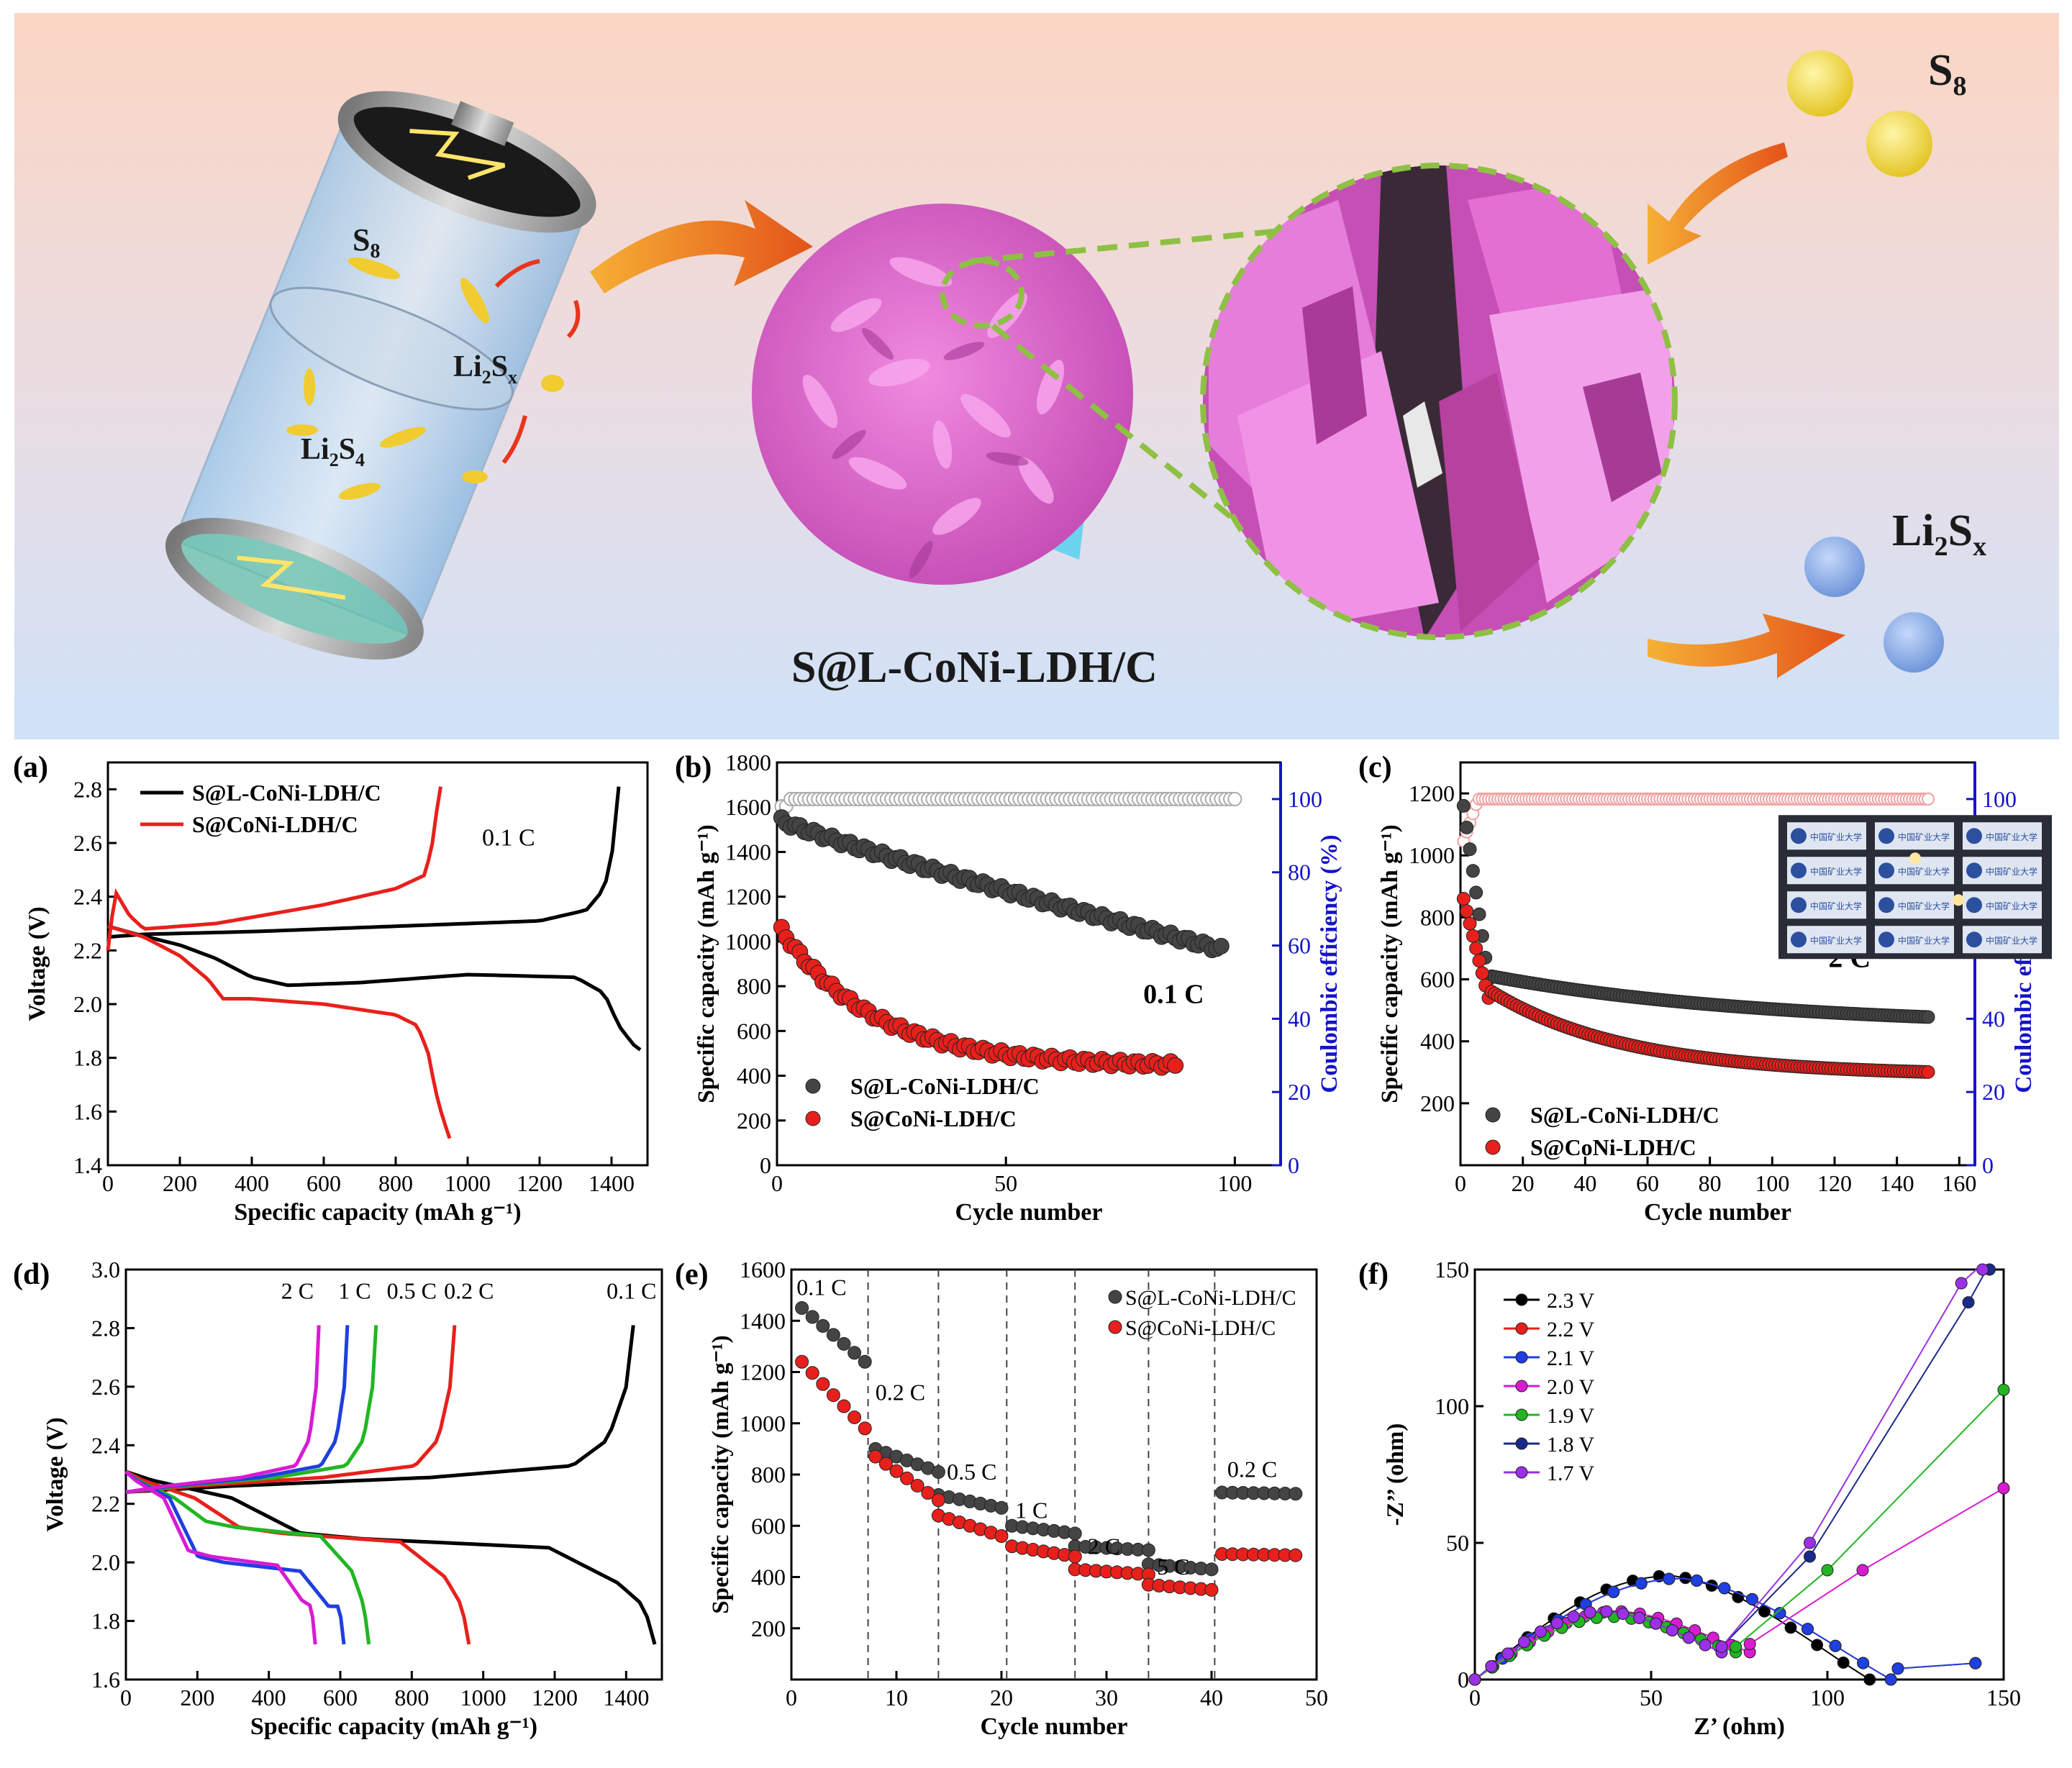 The image size is (2072, 1768). What do you see at coordinates (1947, 73) in the screenshot?
I see `s8-label: S8` at bounding box center [1947, 73].